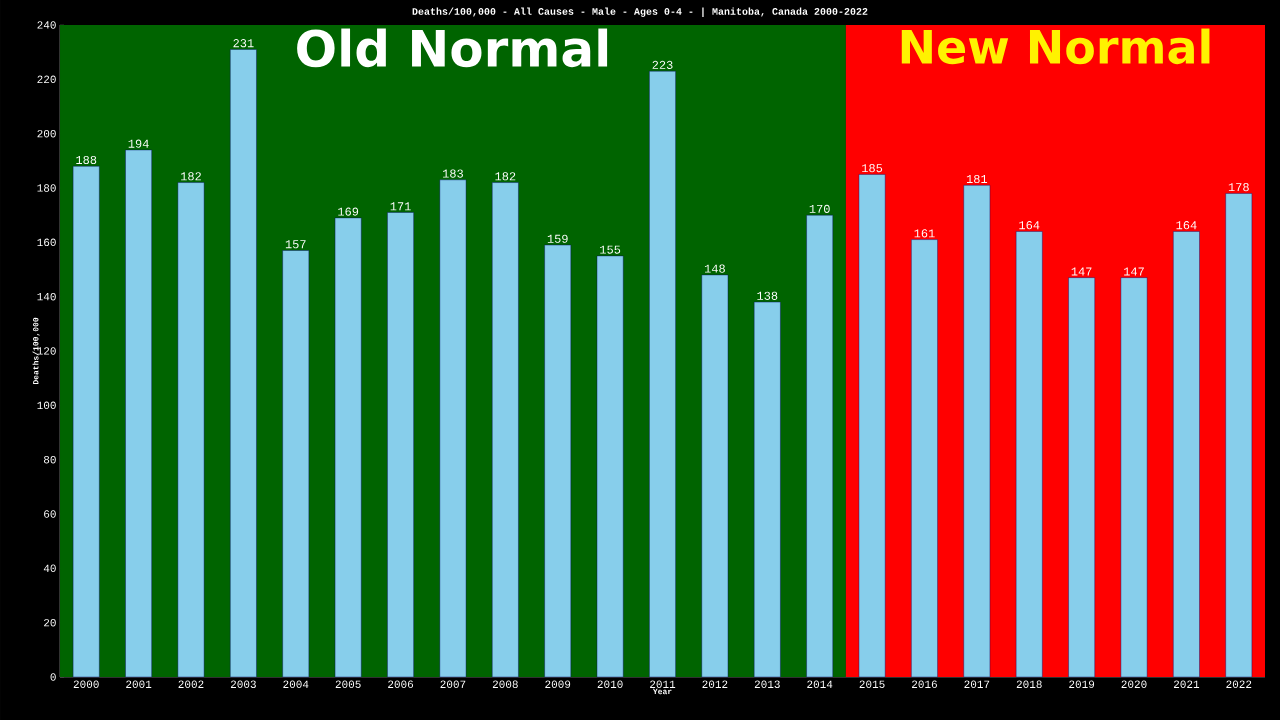  What do you see at coordinates (50, 459) in the screenshot?
I see `y-tick-label: 80` at bounding box center [50, 459].